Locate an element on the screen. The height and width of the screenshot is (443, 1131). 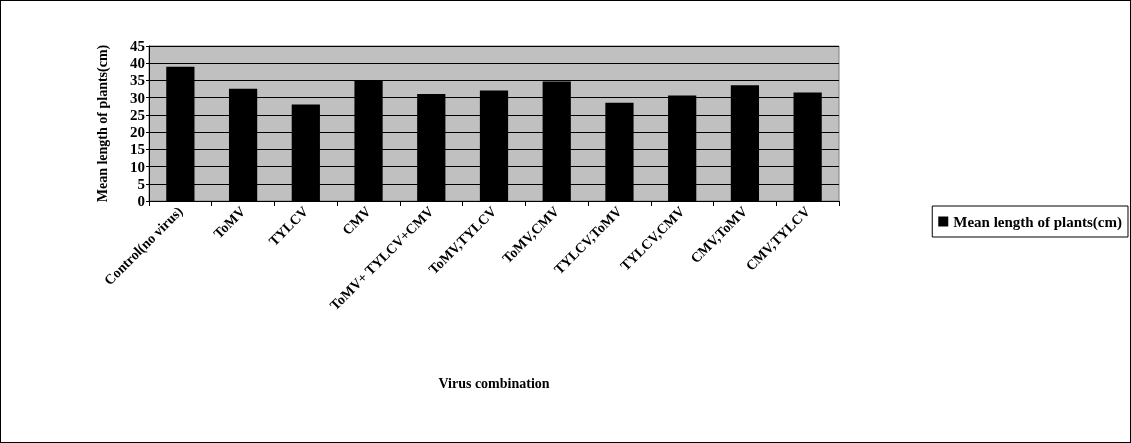
y-tick-label: 5 is located at coordinates (141, 183).